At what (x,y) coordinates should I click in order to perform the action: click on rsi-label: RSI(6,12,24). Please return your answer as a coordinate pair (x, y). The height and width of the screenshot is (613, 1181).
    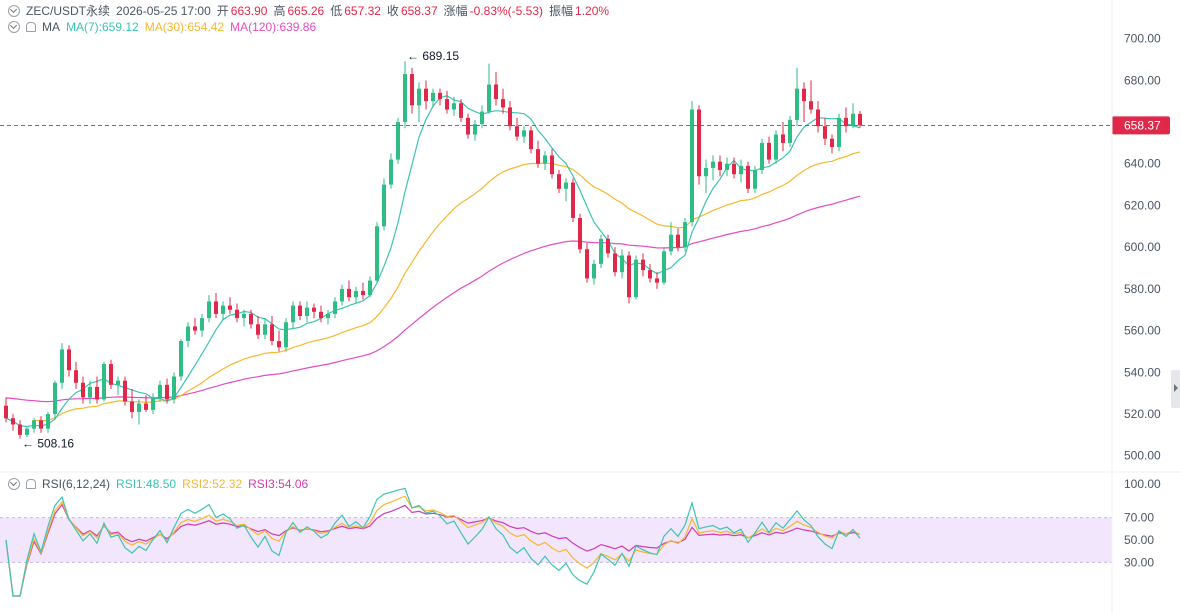
    Looking at the image, I should click on (76, 484).